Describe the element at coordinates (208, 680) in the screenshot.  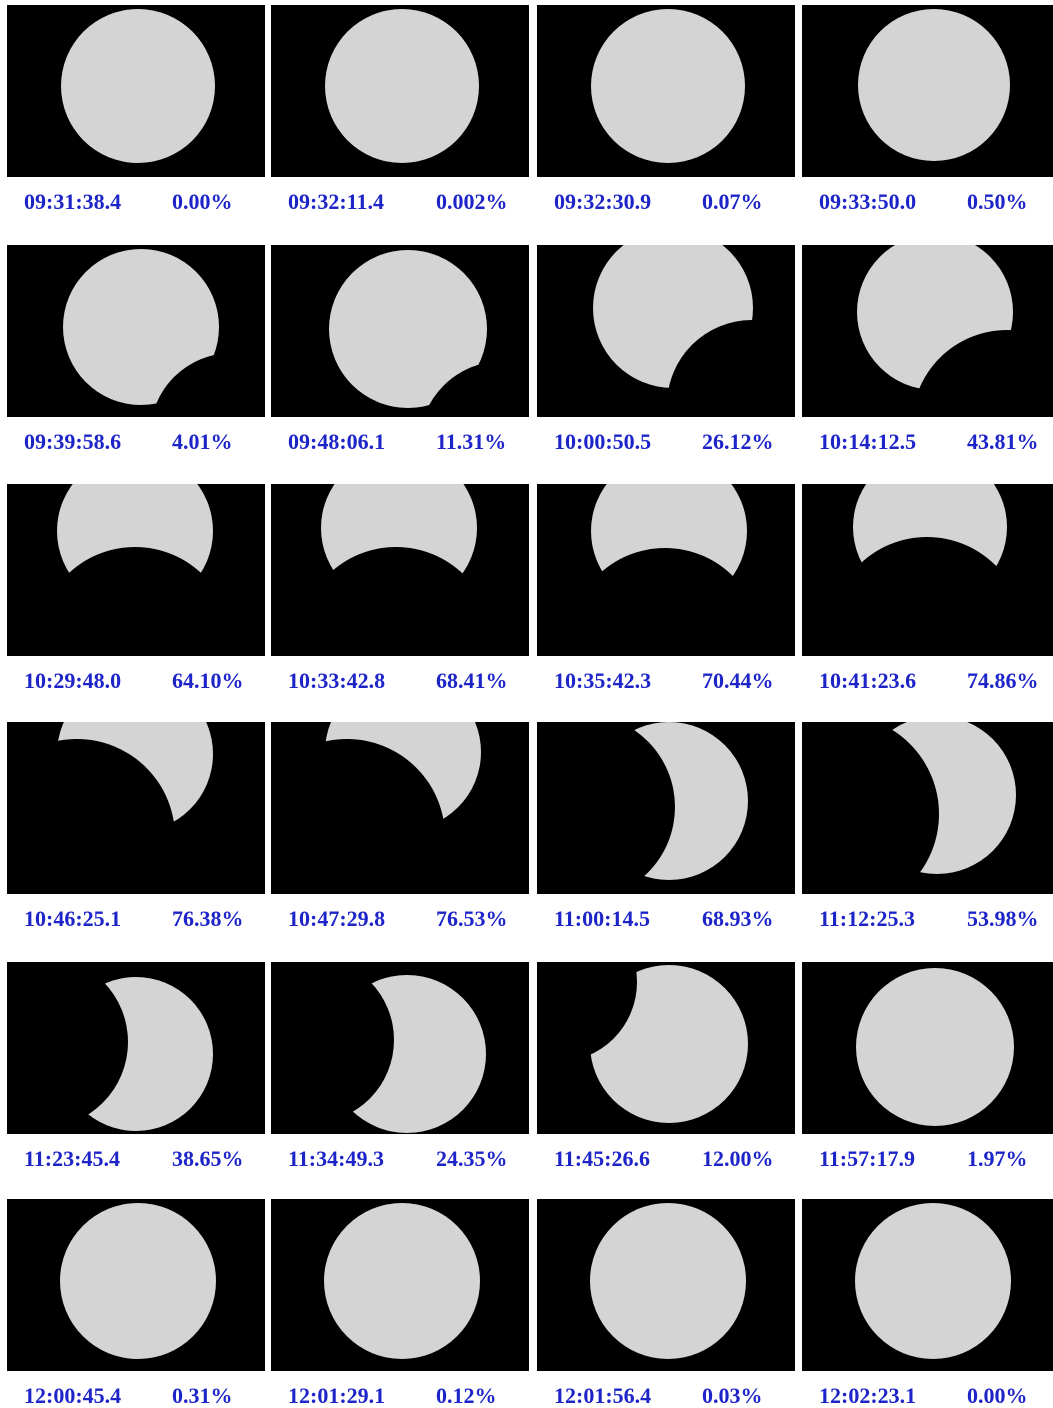
I see `obscuration-label: 64.10%` at that location.